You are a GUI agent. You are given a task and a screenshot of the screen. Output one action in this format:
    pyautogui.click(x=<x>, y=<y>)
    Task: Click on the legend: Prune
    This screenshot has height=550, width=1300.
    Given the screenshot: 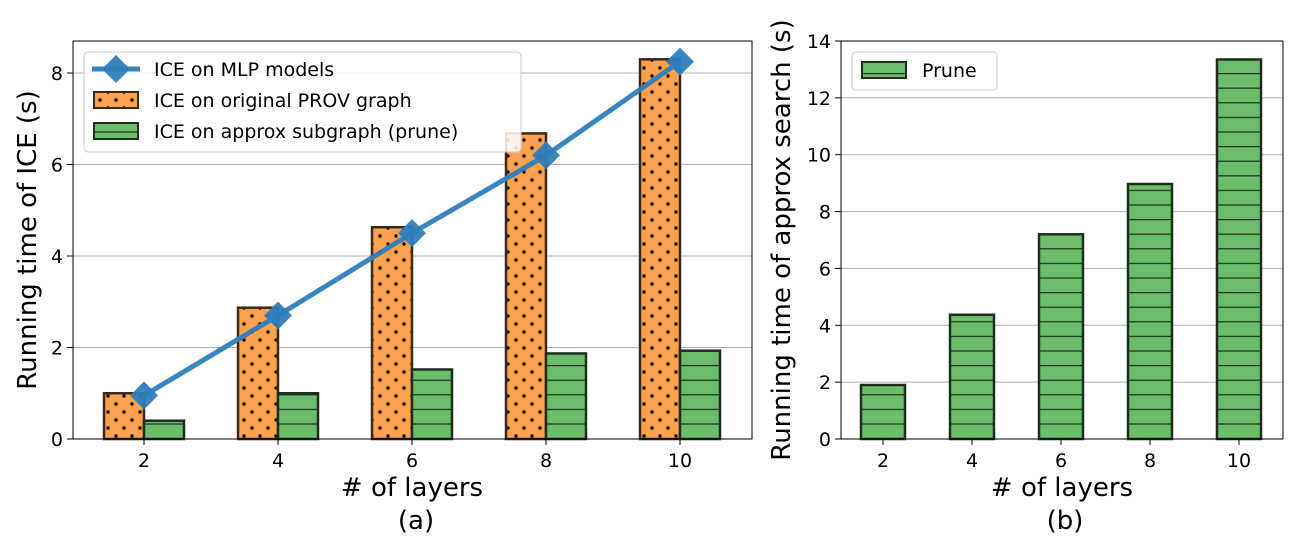 What is the action you would take?
    pyautogui.click(x=924, y=71)
    